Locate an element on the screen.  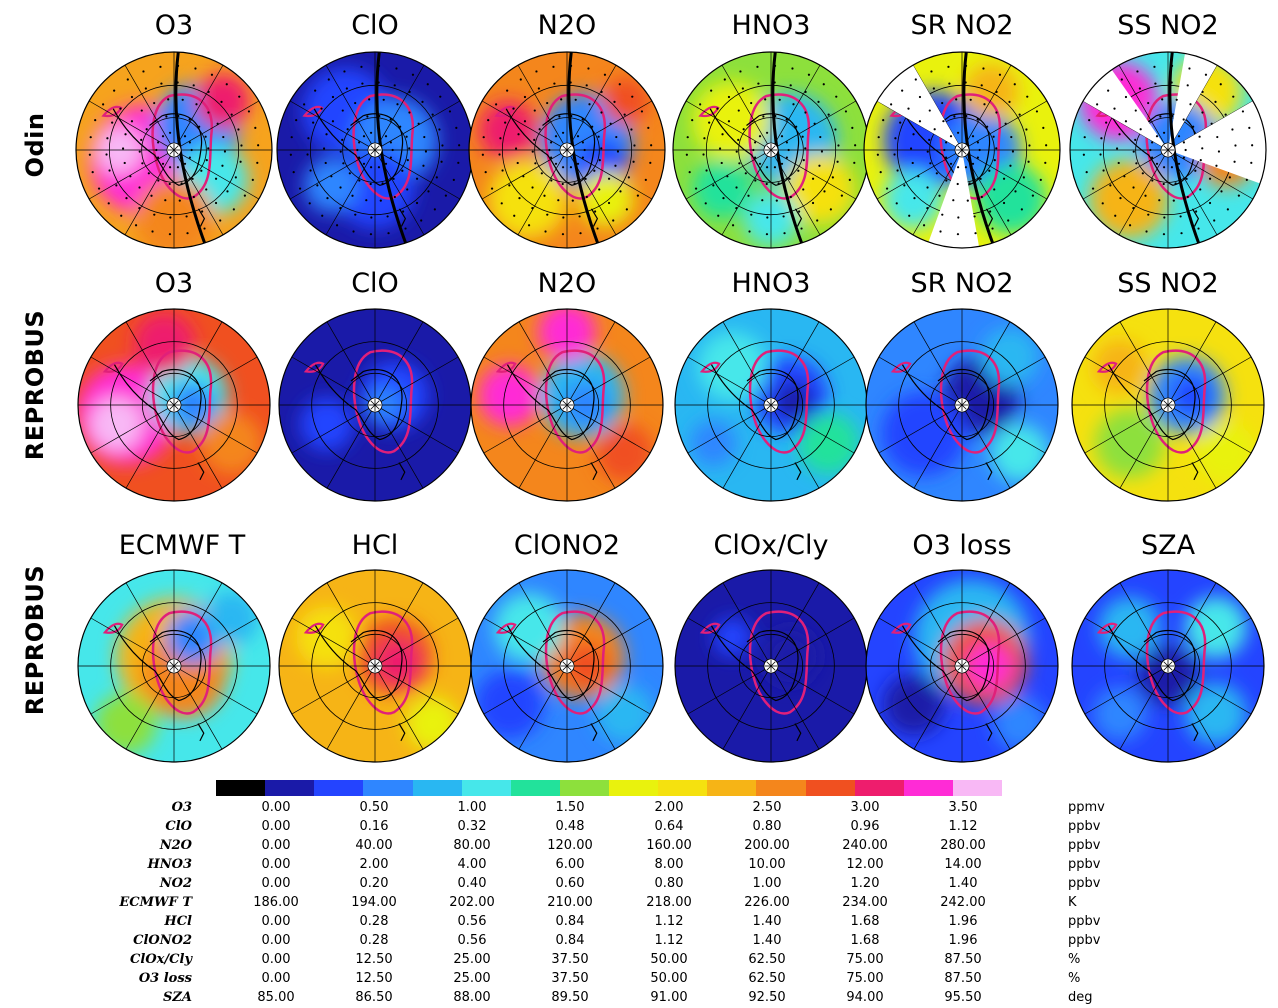
legend-value: 1.50 is located at coordinates (570, 807).